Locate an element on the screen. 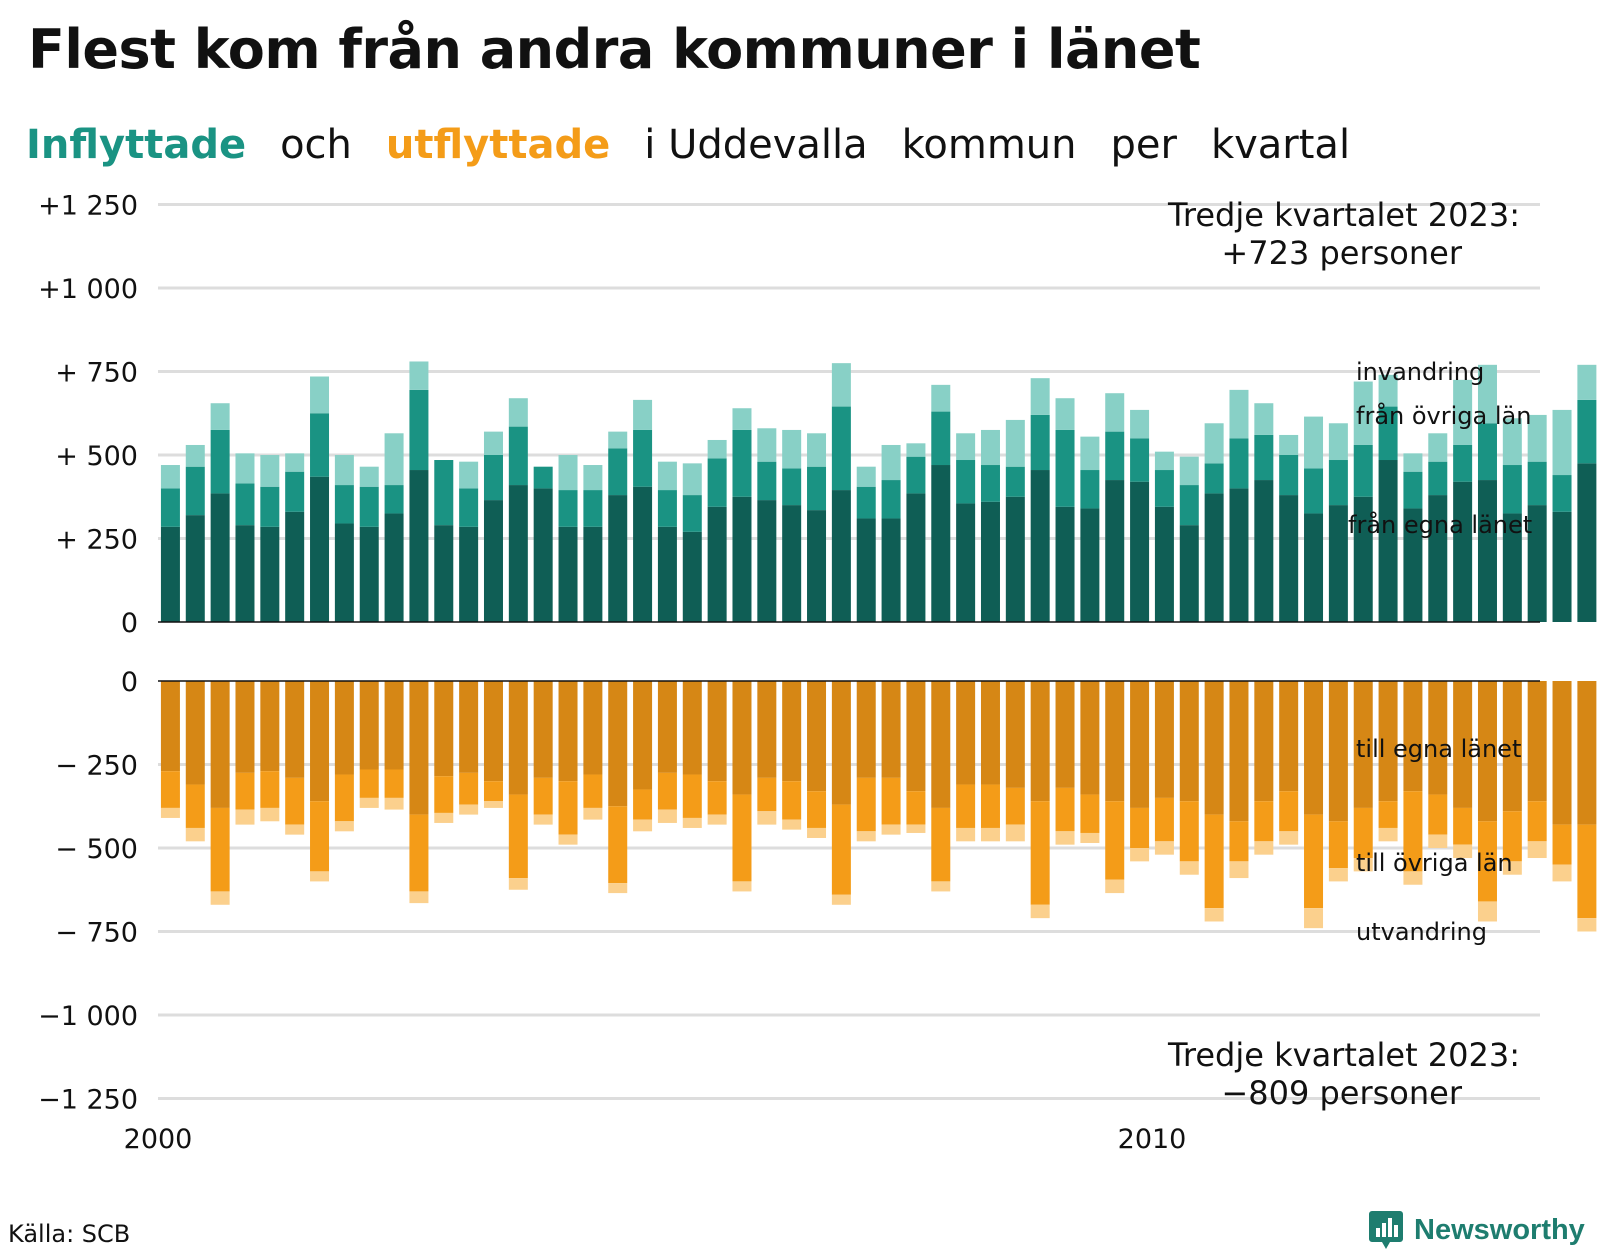  annotation-bottom: Tredje kvartalet 2023: −809 personer is located at coordinates (1343, 1074).